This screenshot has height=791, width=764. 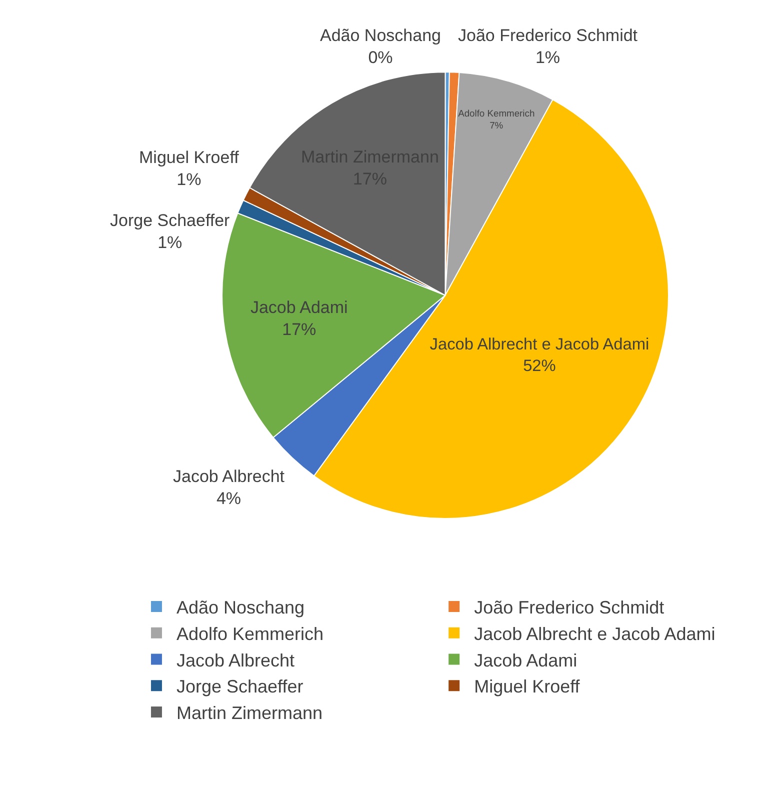 What do you see at coordinates (170, 220) in the screenshot?
I see `slice-label: Jorge Schaeffer` at bounding box center [170, 220].